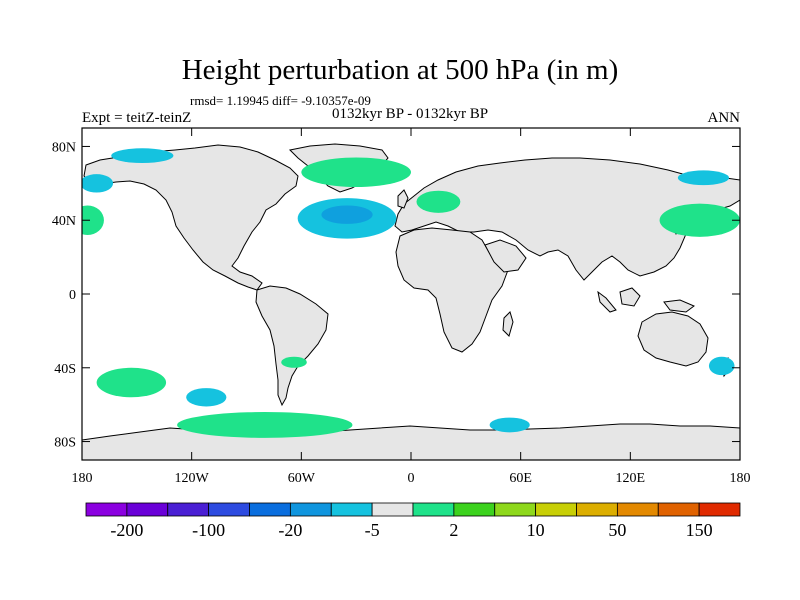 The width and height of the screenshot is (800, 600). I want to click on south-america, so click(292, 346).